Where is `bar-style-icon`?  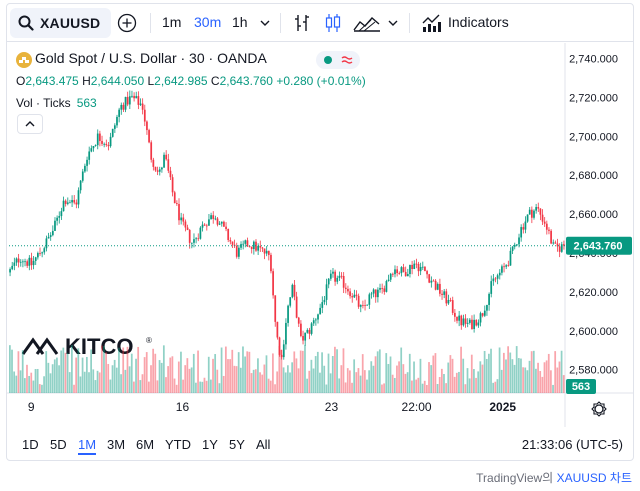 bar-style-icon is located at coordinates (302, 23).